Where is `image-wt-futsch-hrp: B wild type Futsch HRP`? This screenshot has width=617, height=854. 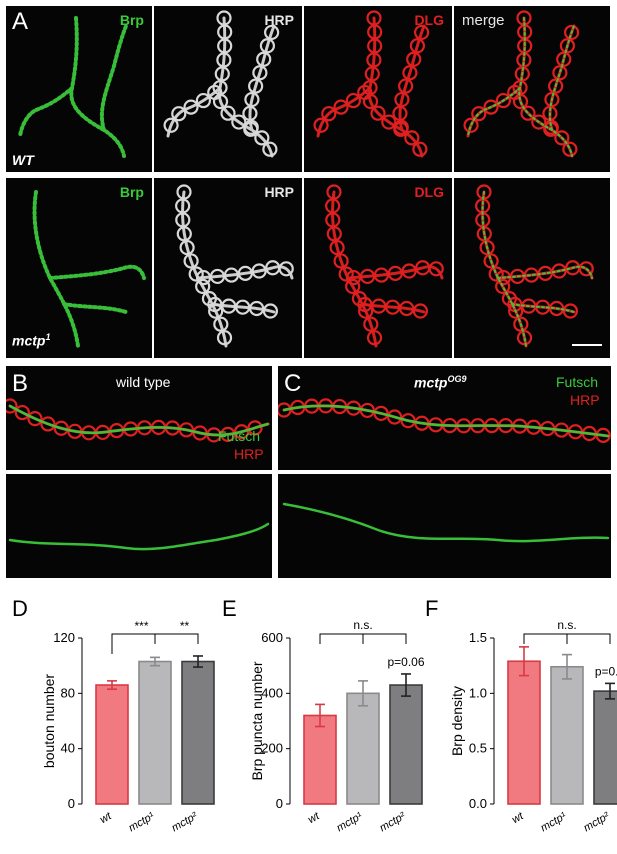
image-wt-futsch-hrp: B wild type Futsch HRP is located at coordinates (139, 418).